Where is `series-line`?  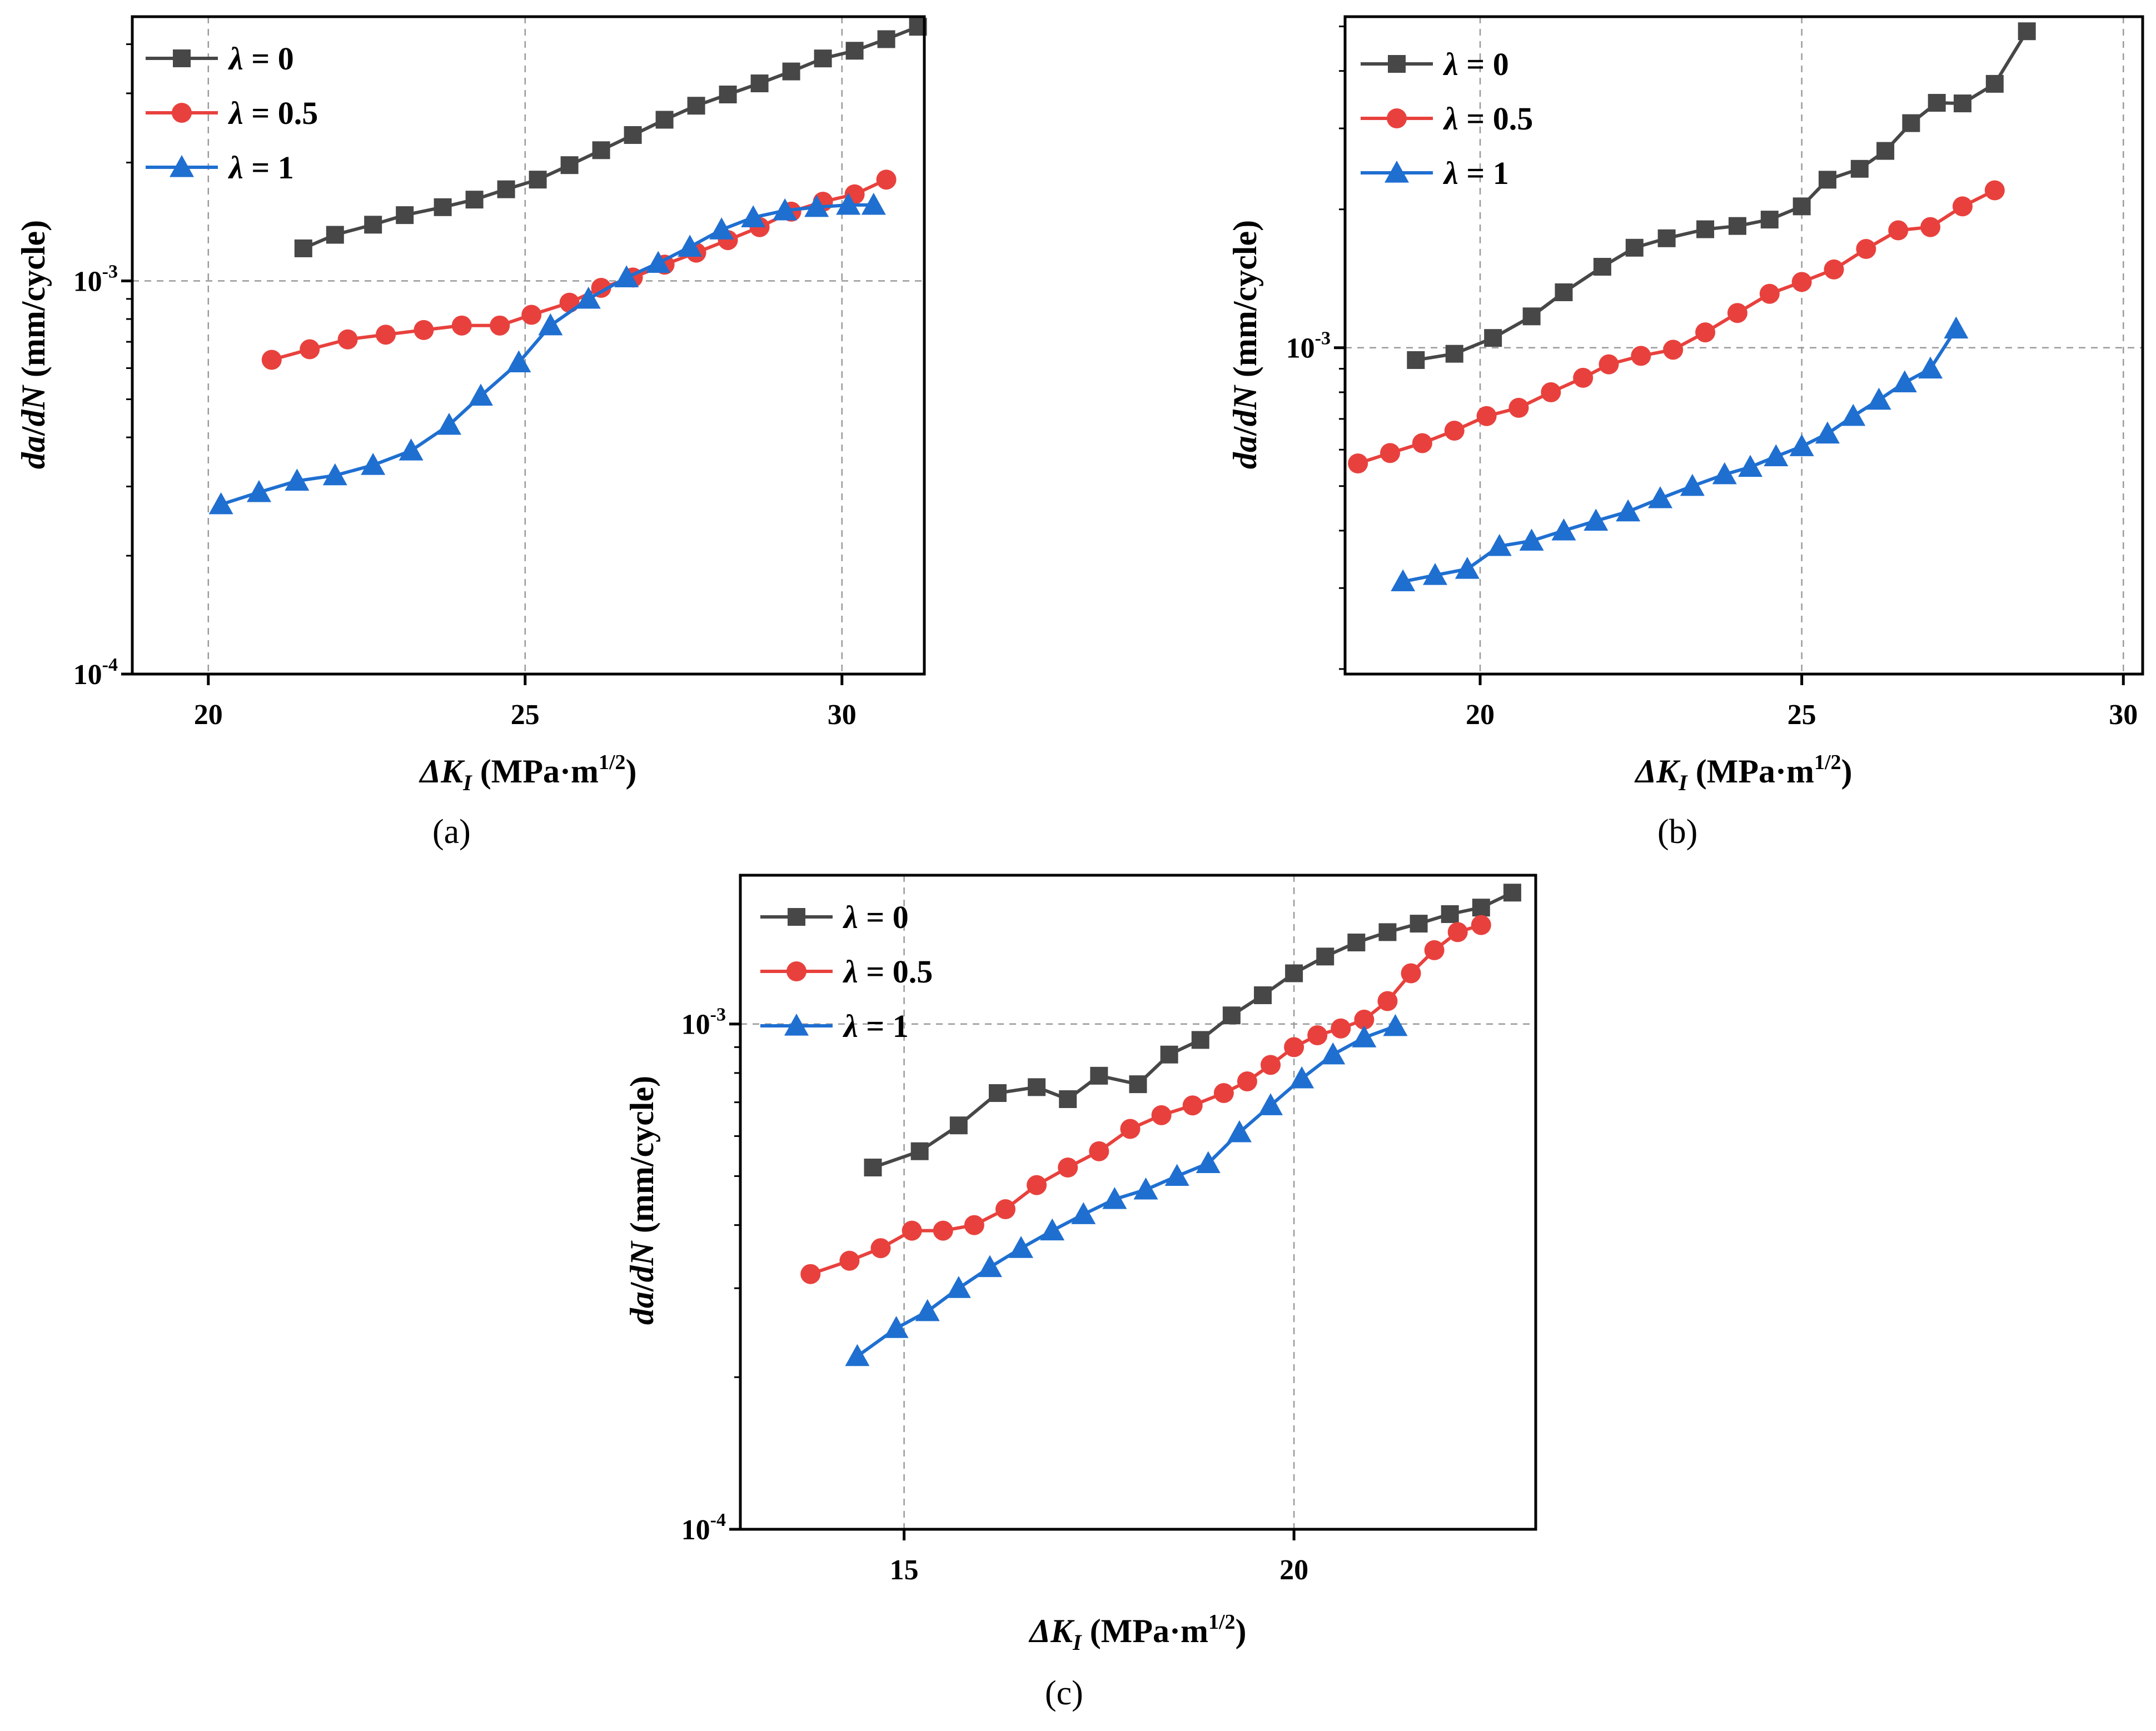
series-line is located at coordinates (1192, 1030).